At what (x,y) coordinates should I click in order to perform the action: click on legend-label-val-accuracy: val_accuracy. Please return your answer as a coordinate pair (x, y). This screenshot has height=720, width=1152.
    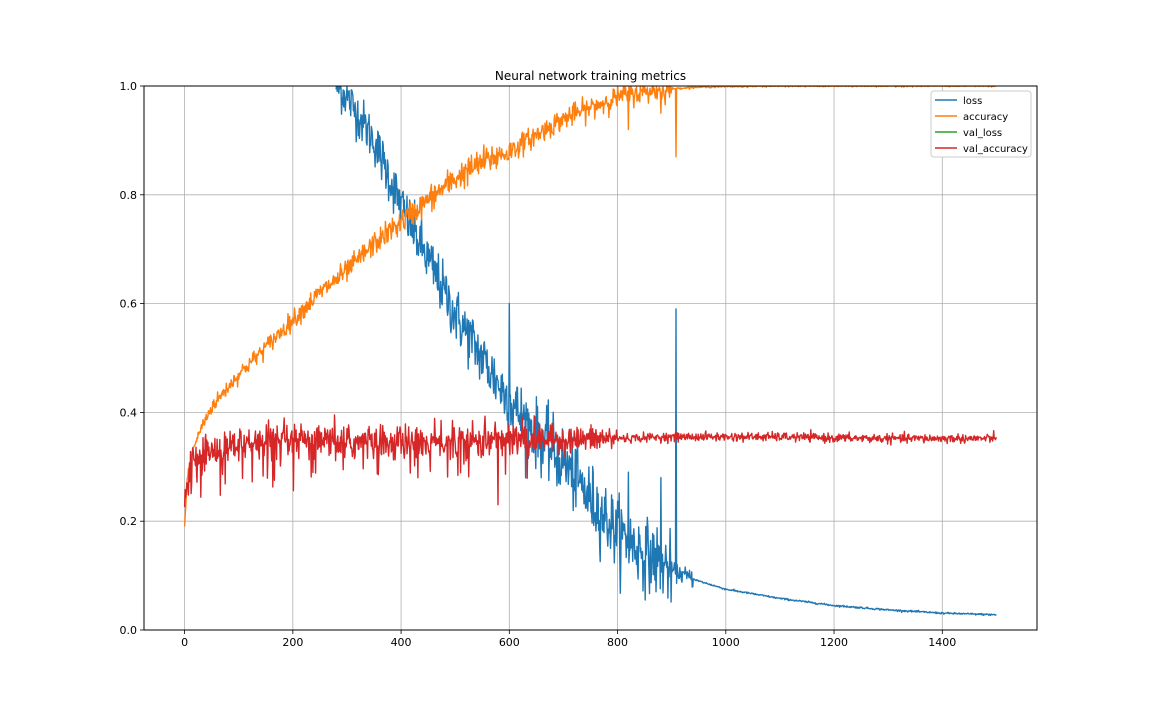
    Looking at the image, I should click on (995, 149).